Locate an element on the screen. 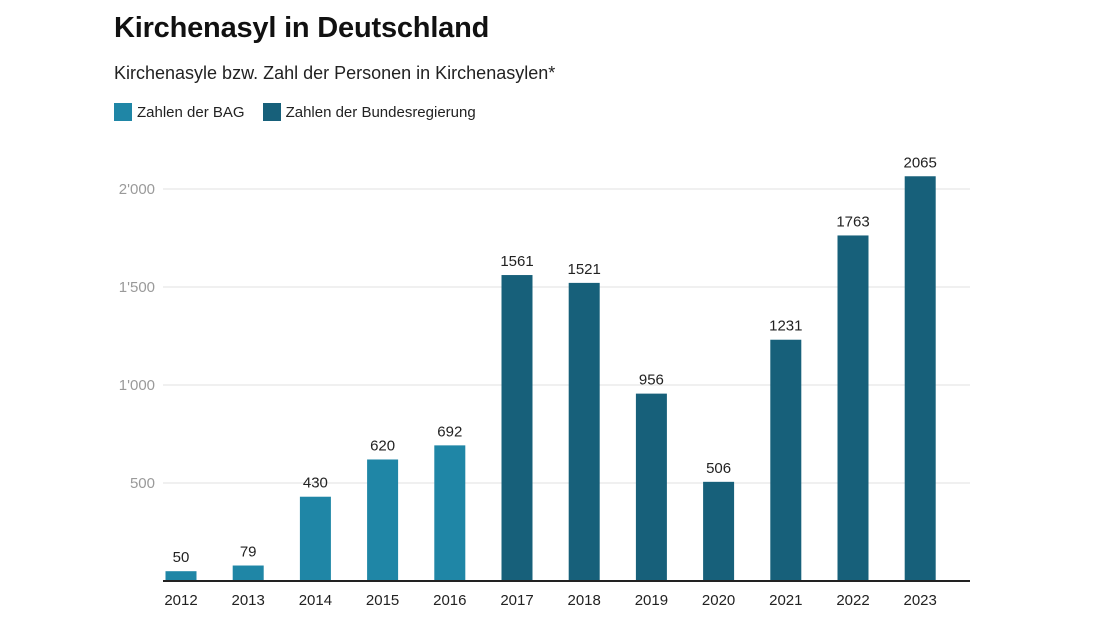  y-tick-label: 1'500 is located at coordinates (137, 287).